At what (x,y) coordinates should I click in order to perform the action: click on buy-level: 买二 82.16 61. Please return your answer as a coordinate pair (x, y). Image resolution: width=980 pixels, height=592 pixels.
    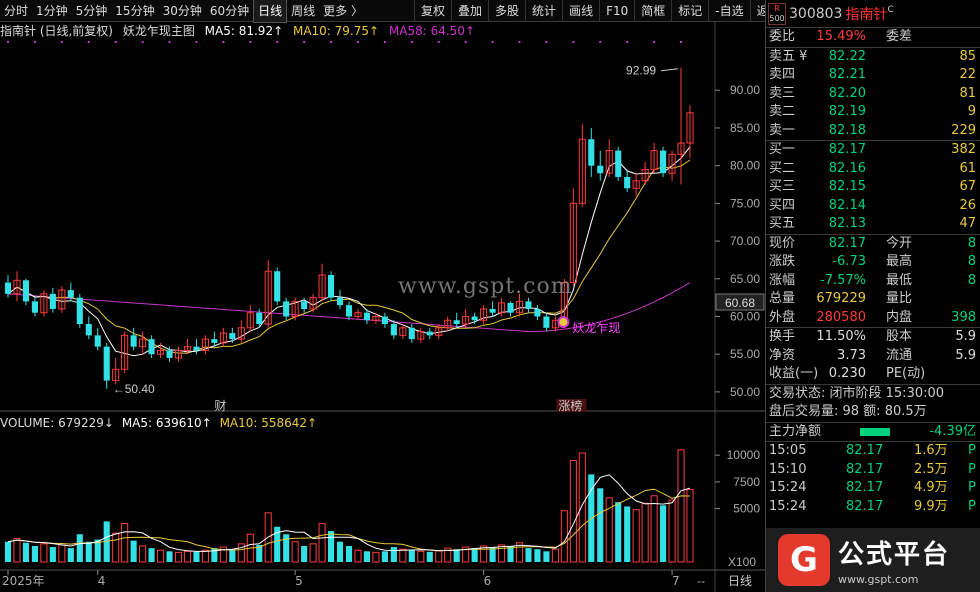
    Looking at the image, I should click on (873, 169).